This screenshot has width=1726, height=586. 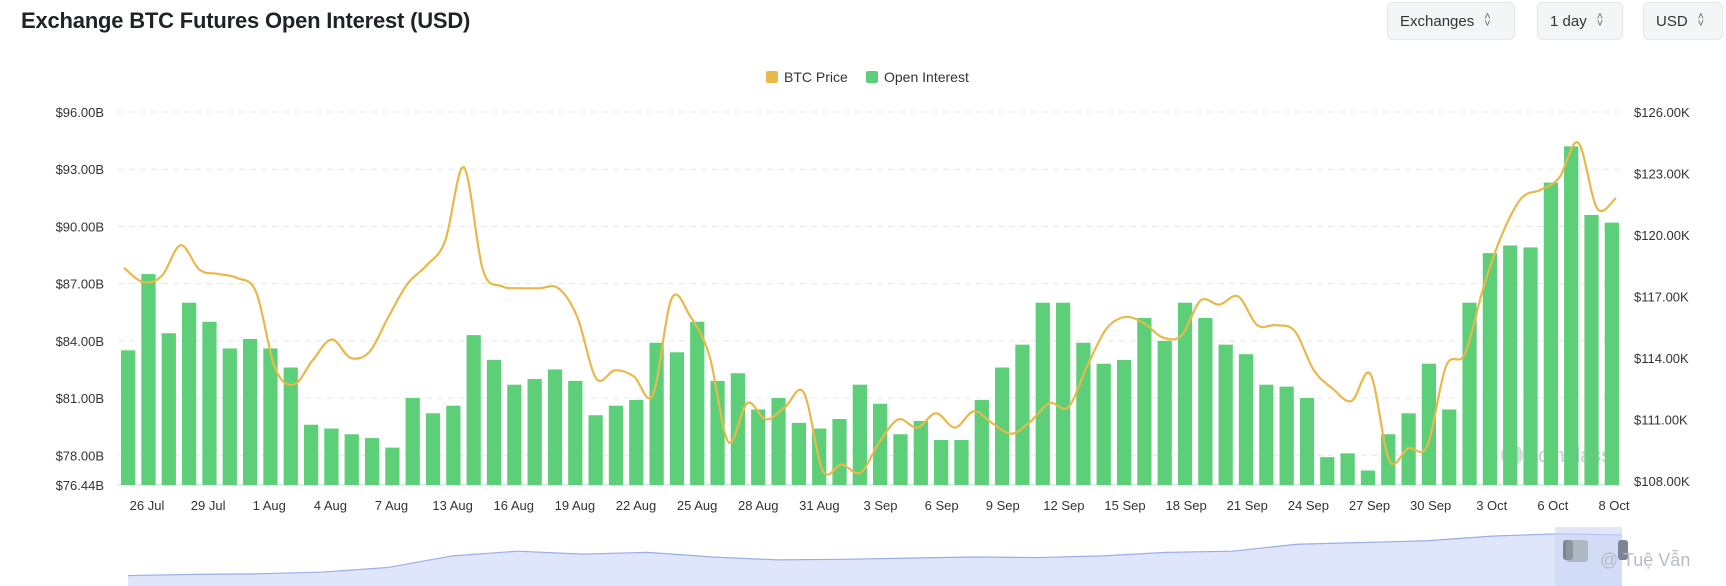 I want to click on y-right-tick-label: $108.00K, so click(x=1662, y=481).